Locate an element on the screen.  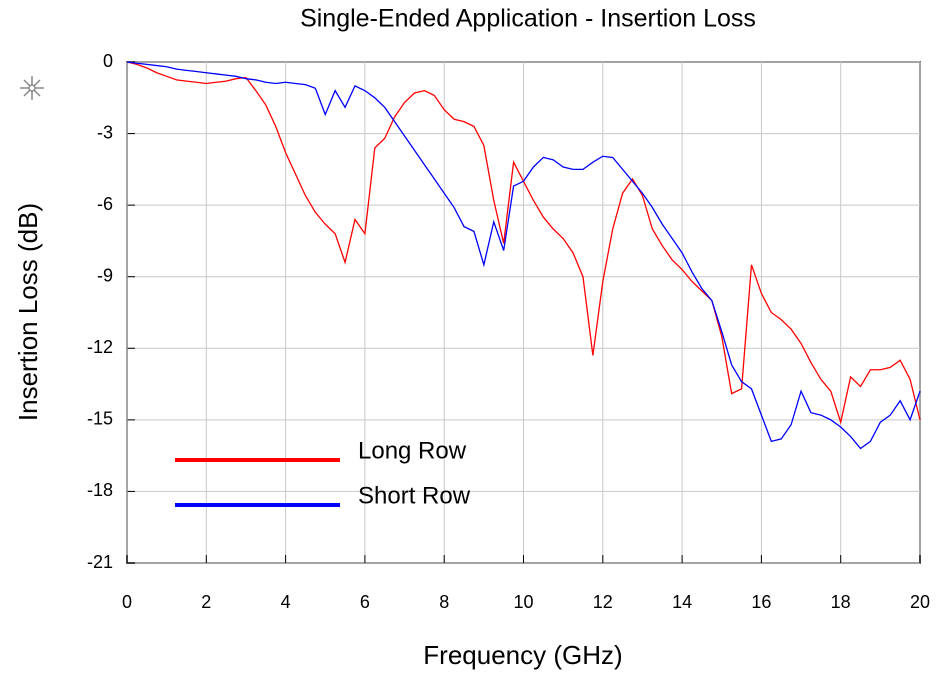
x-tick-label: 14 is located at coordinates (682, 602).